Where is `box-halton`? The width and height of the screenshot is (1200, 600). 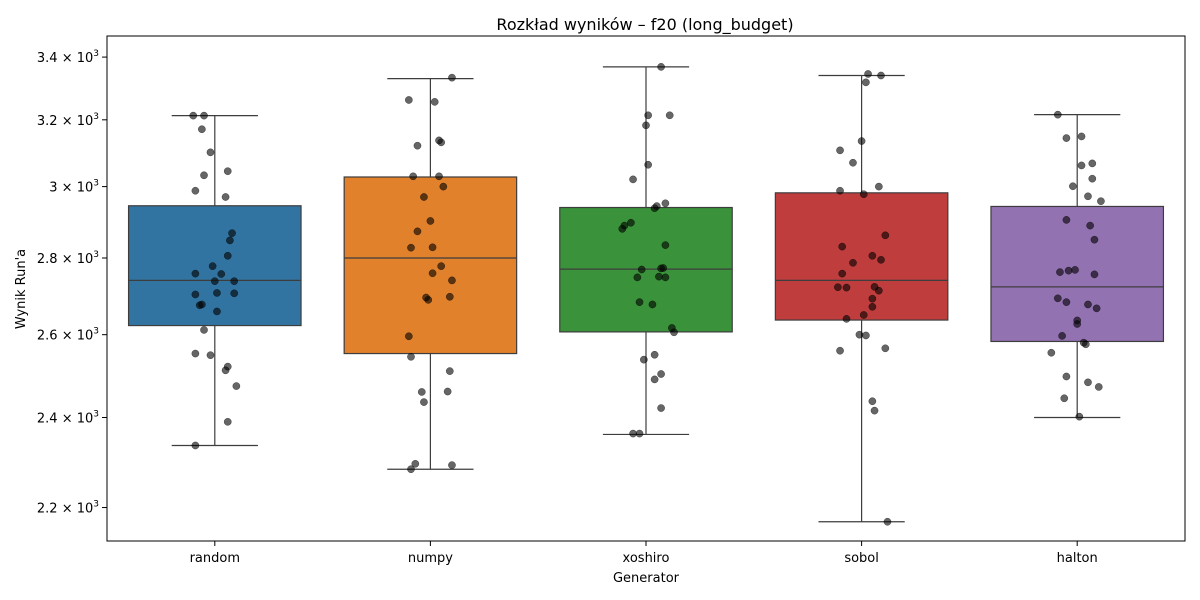 box-halton is located at coordinates (1077, 266).